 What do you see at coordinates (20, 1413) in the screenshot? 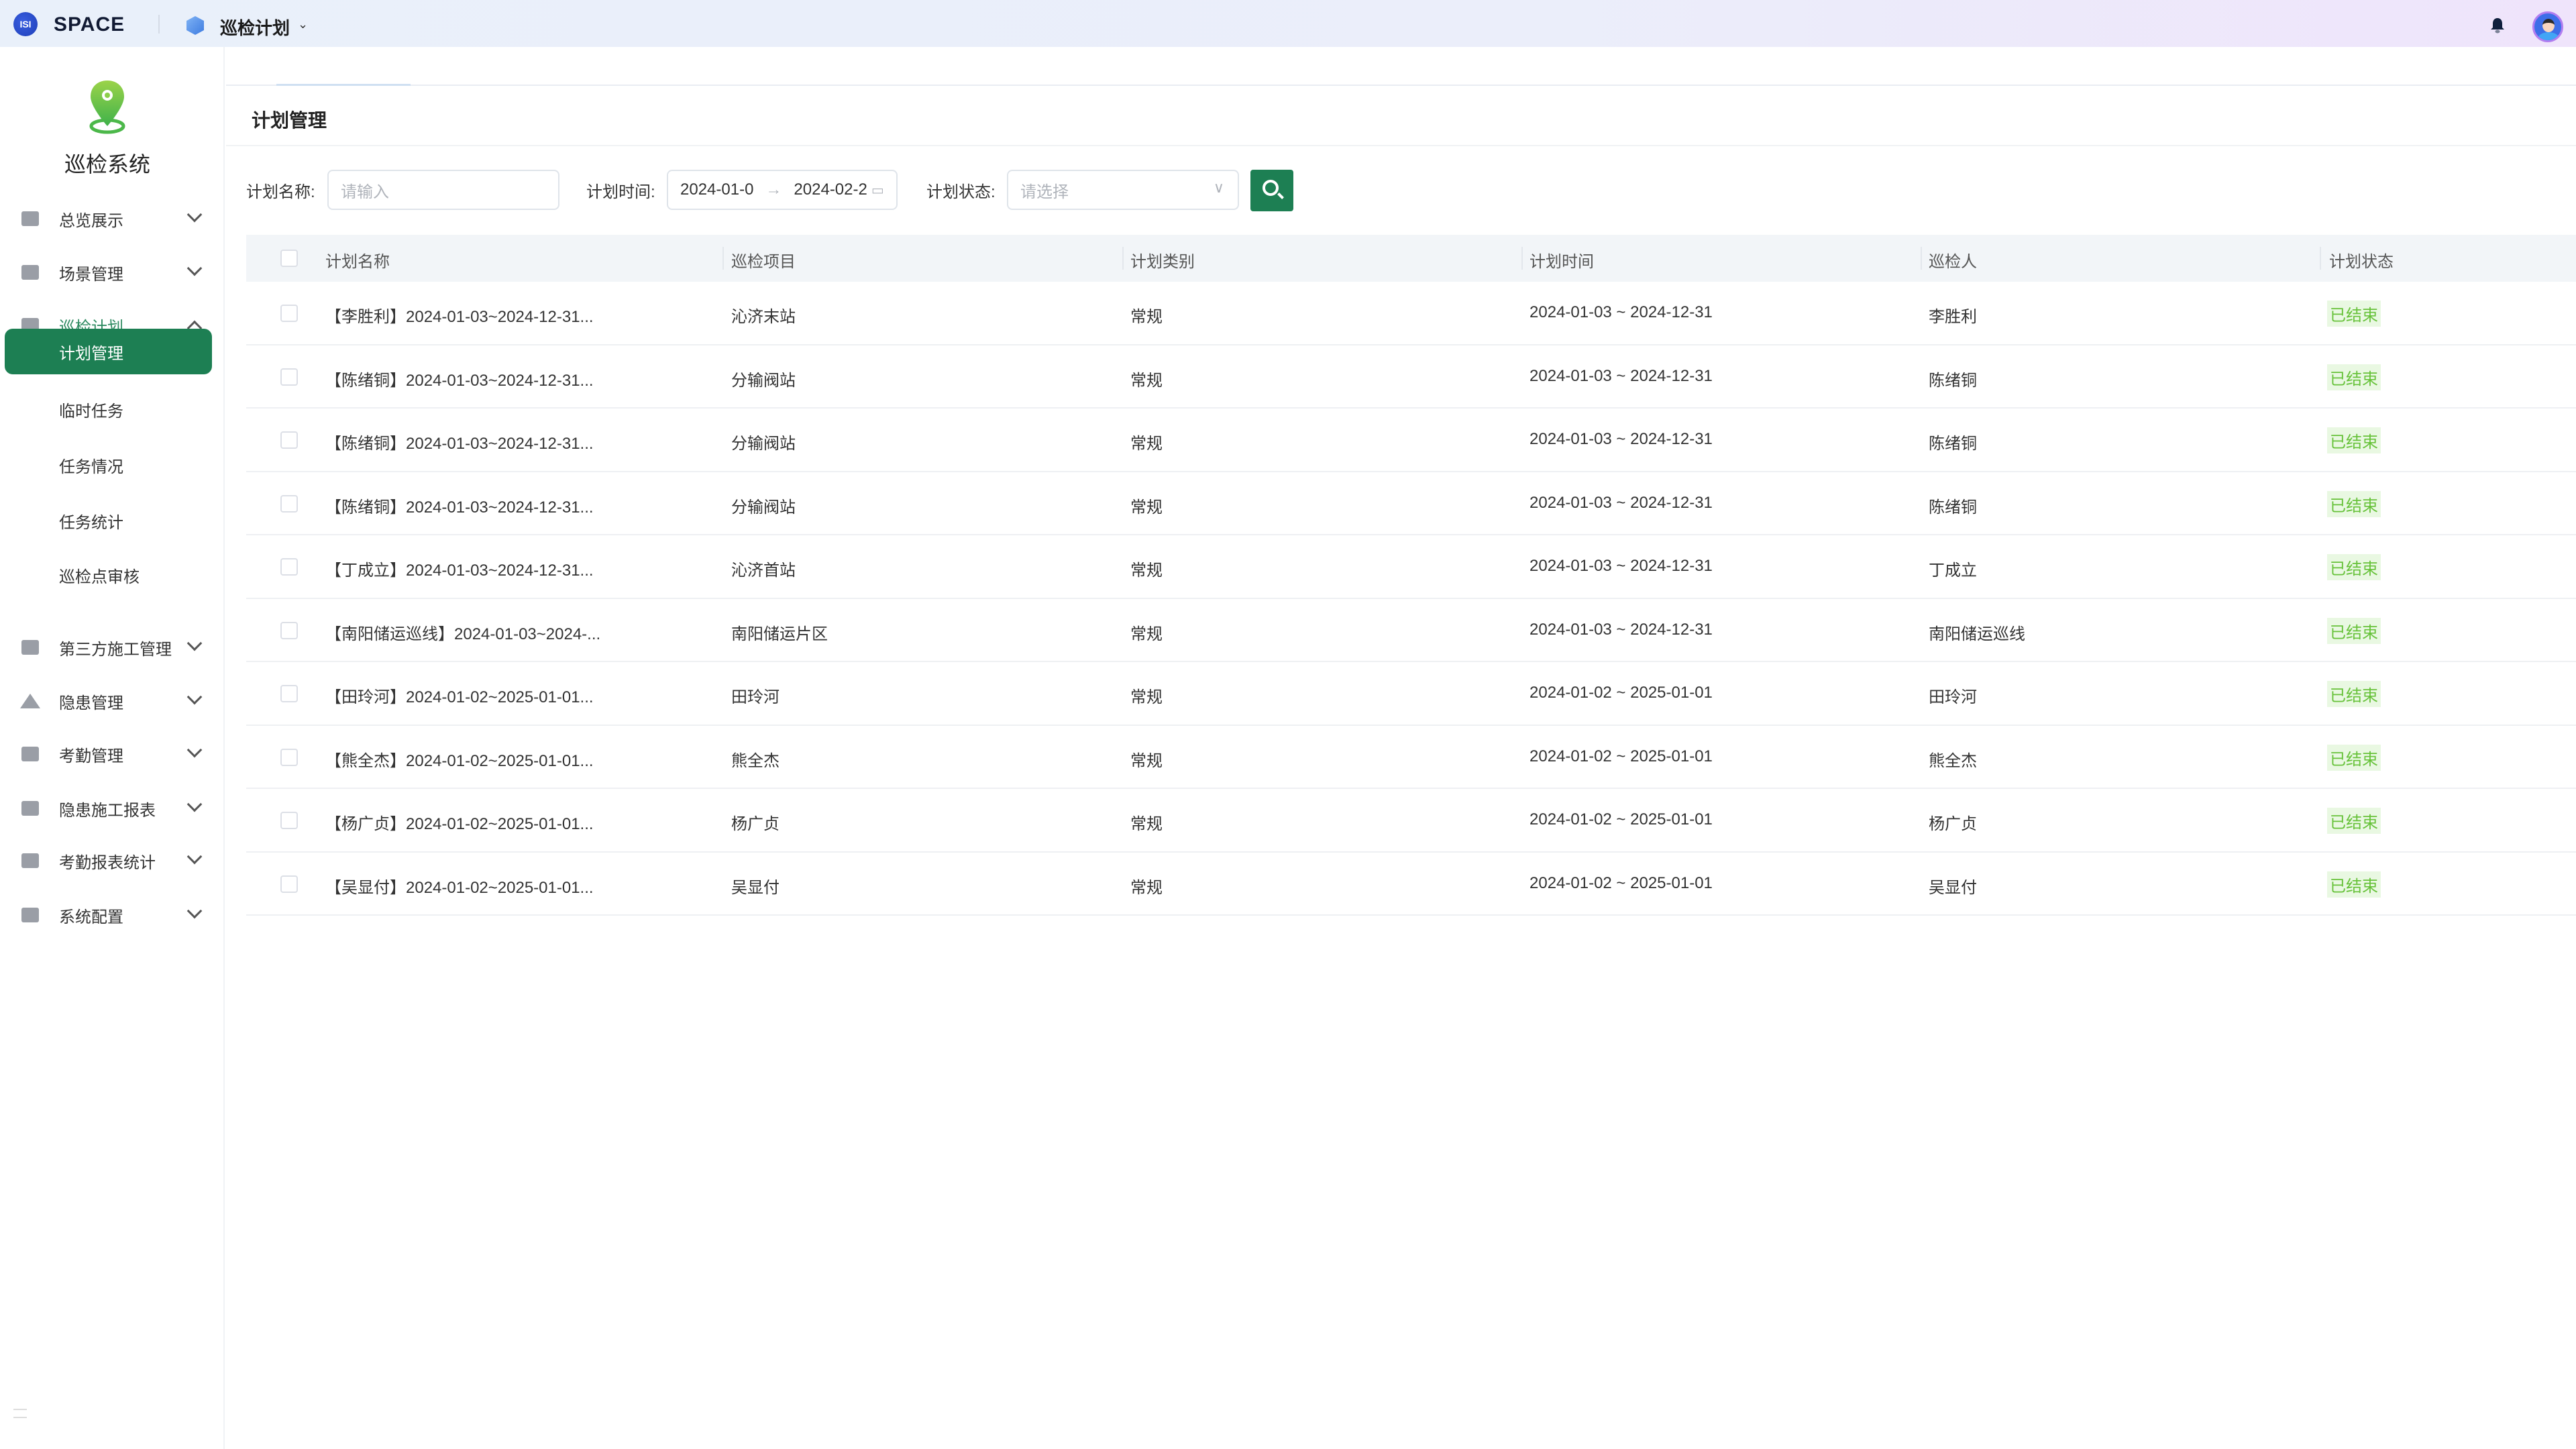
I see `collapse-sidebar-icon` at bounding box center [20, 1413].